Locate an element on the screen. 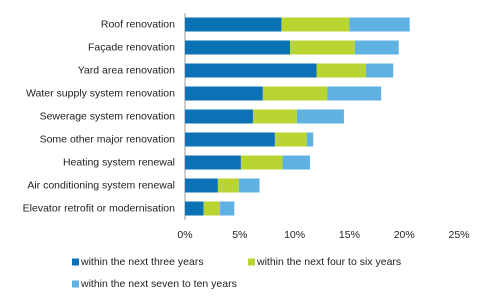  legend-label: within the next seven to ten years is located at coordinates (158, 284).